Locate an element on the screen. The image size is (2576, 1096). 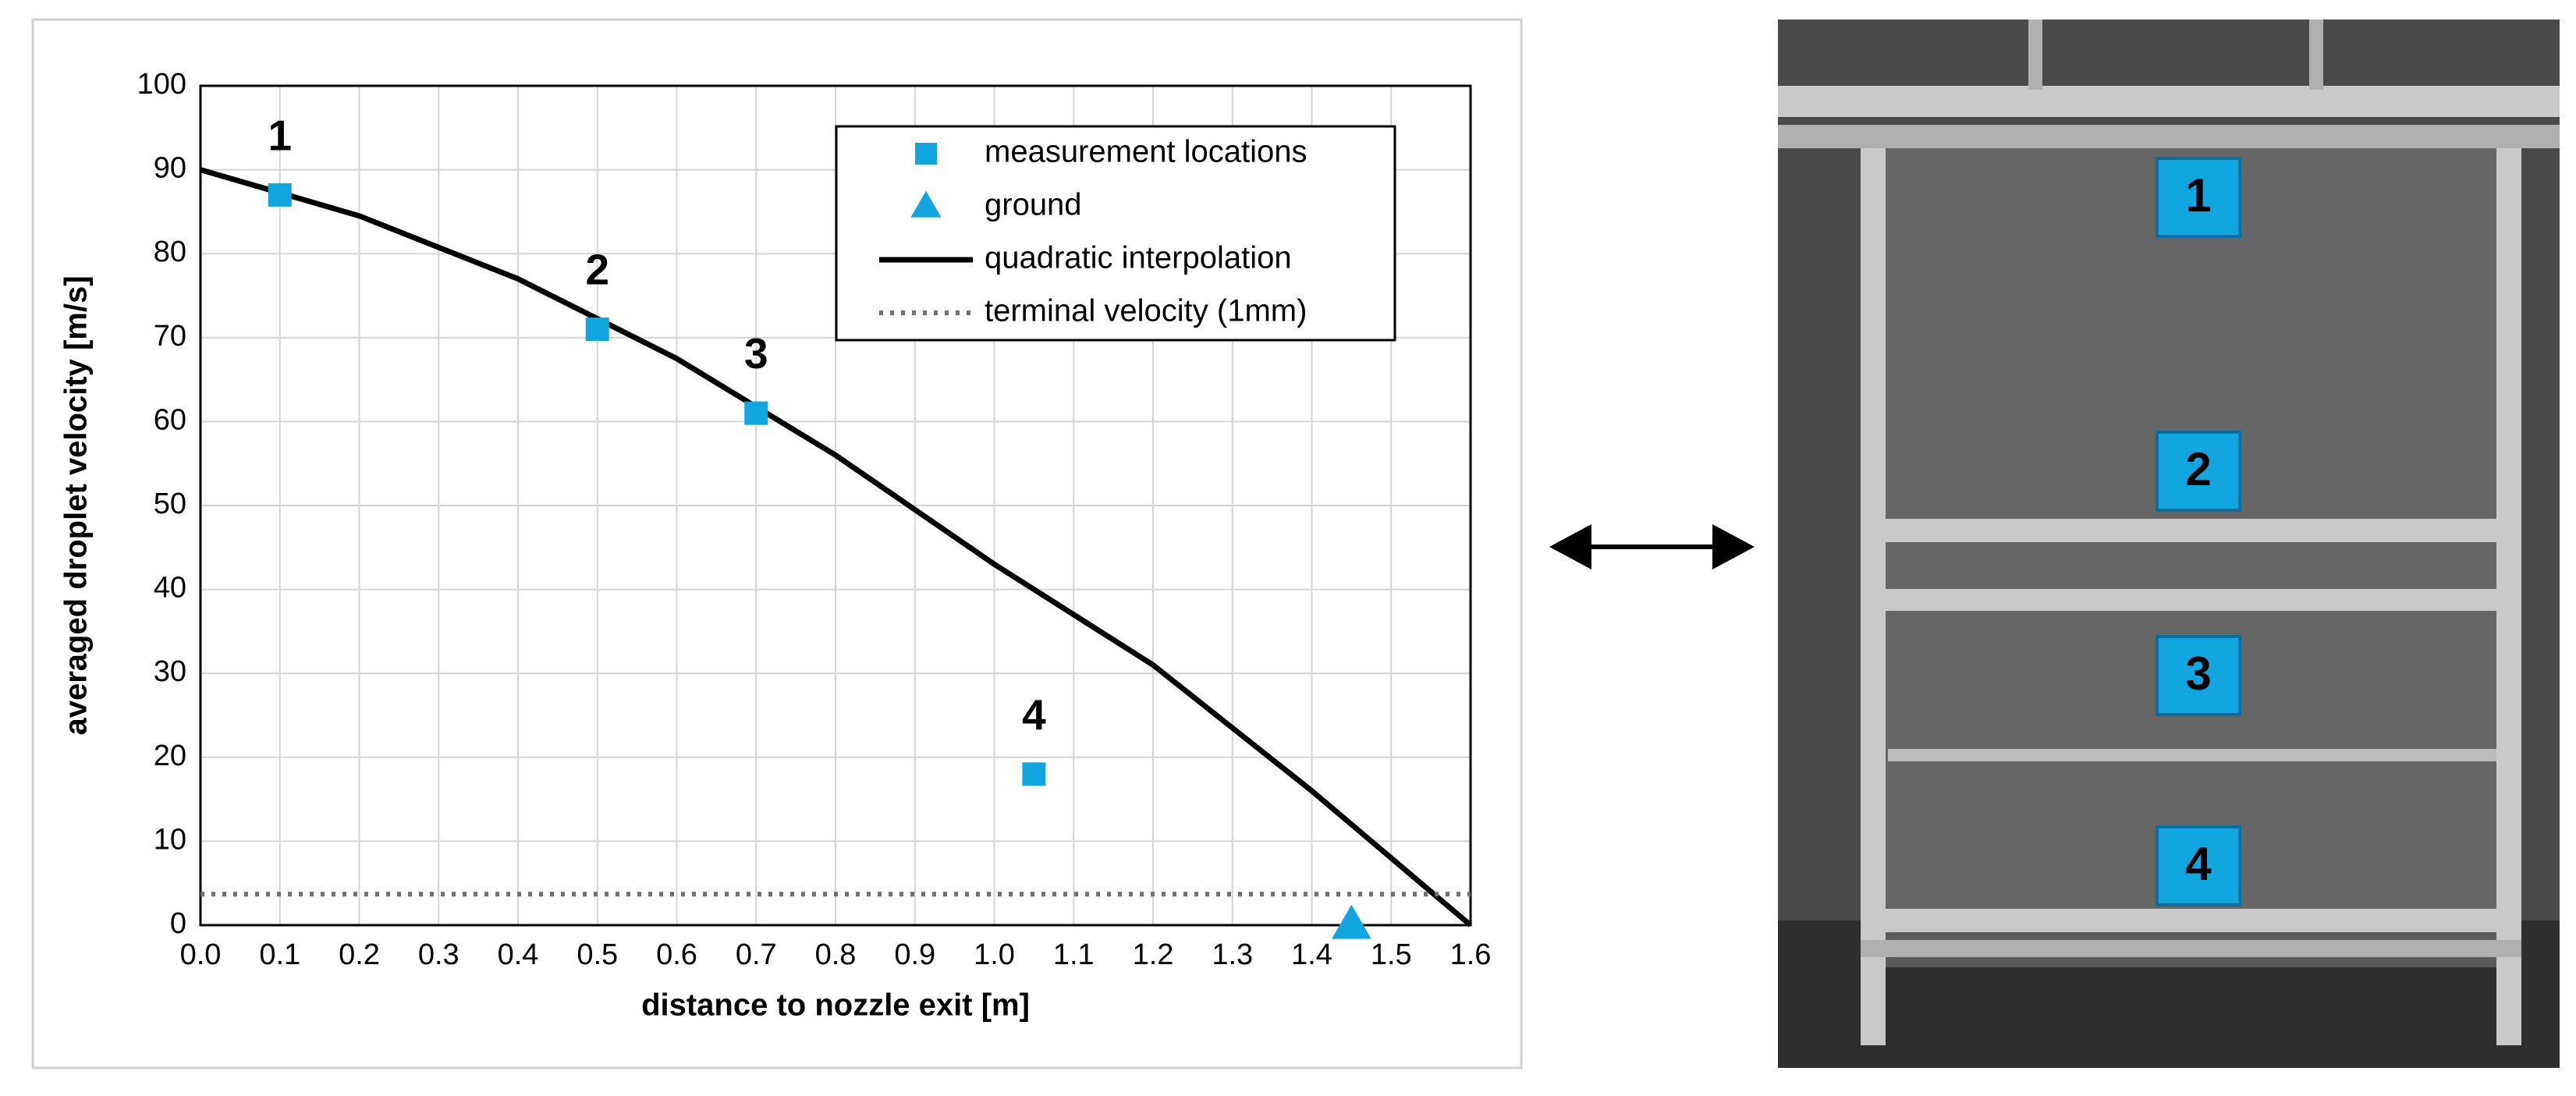
legend-label: ground is located at coordinates (1033, 205).